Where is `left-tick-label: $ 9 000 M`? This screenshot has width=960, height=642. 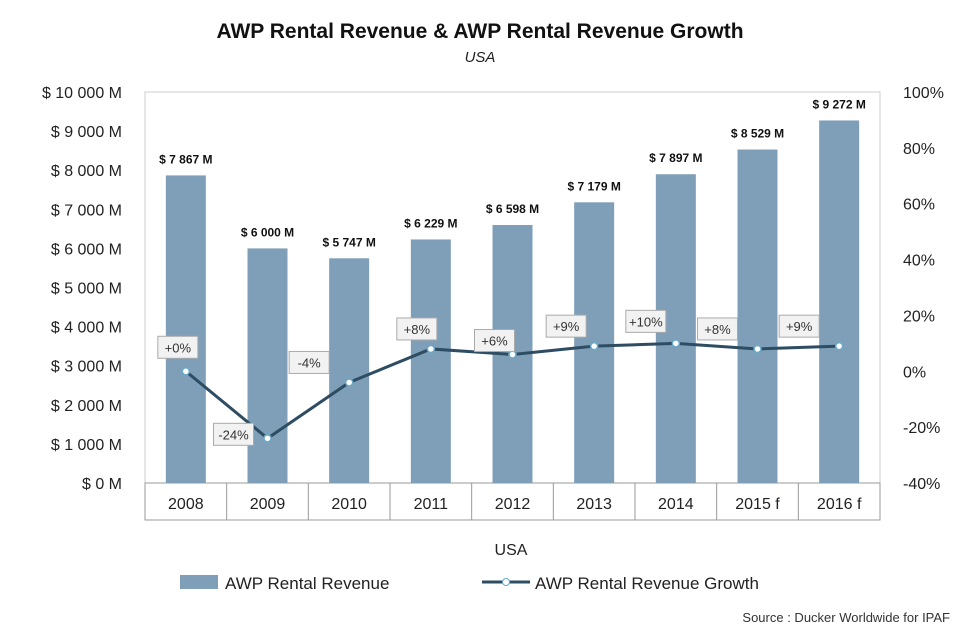
left-tick-label: $ 9 000 M is located at coordinates (86, 132).